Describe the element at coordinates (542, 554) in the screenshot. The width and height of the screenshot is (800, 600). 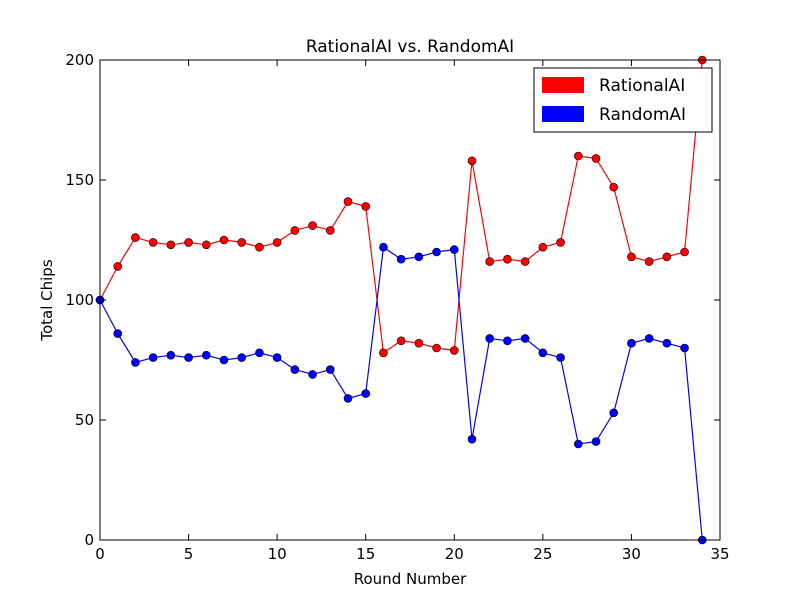
I see `x-tick-label: 25` at that location.